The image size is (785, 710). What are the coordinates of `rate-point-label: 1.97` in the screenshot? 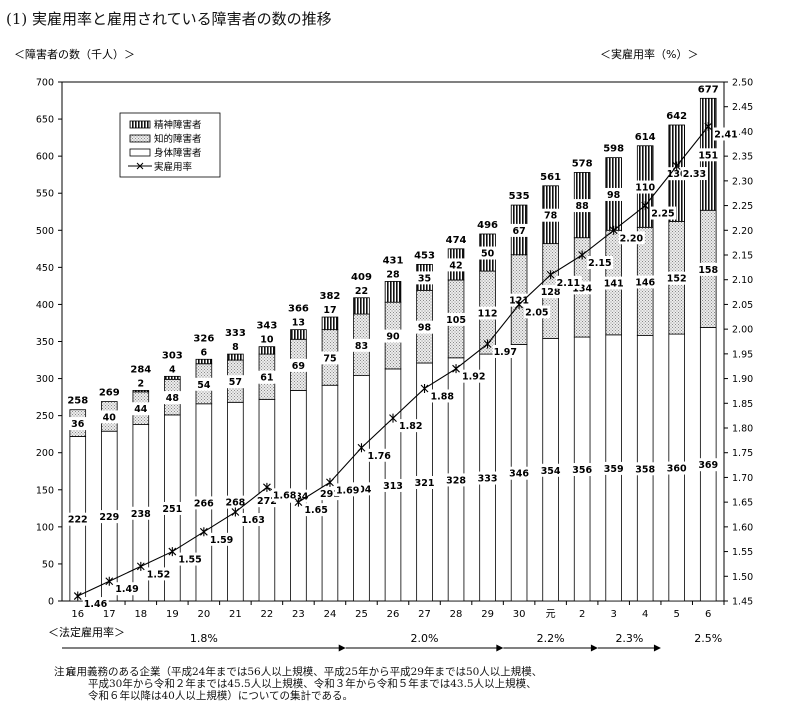 It's located at (505, 352).